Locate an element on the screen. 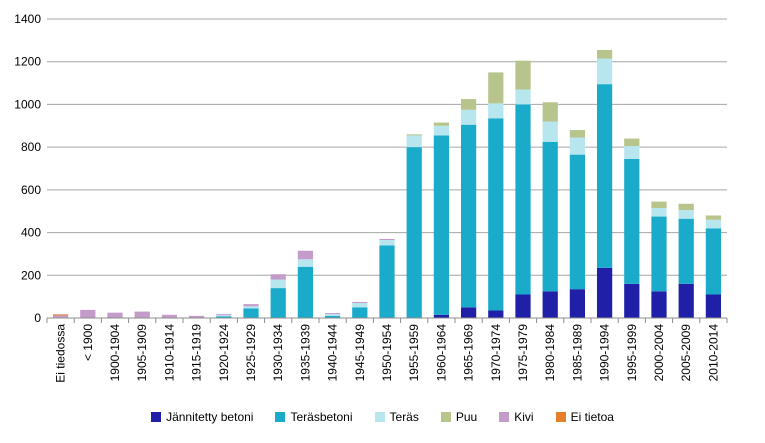  legend-item: Kivi is located at coordinates (516, 417).